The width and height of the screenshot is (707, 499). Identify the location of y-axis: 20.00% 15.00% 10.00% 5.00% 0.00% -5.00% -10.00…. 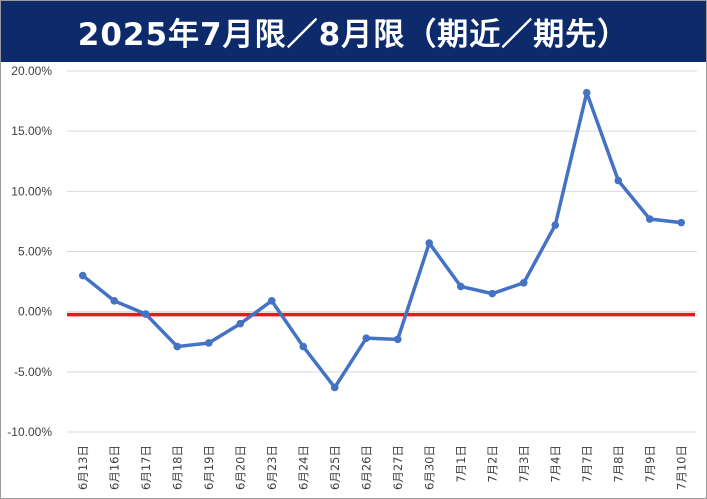
(29, 251).